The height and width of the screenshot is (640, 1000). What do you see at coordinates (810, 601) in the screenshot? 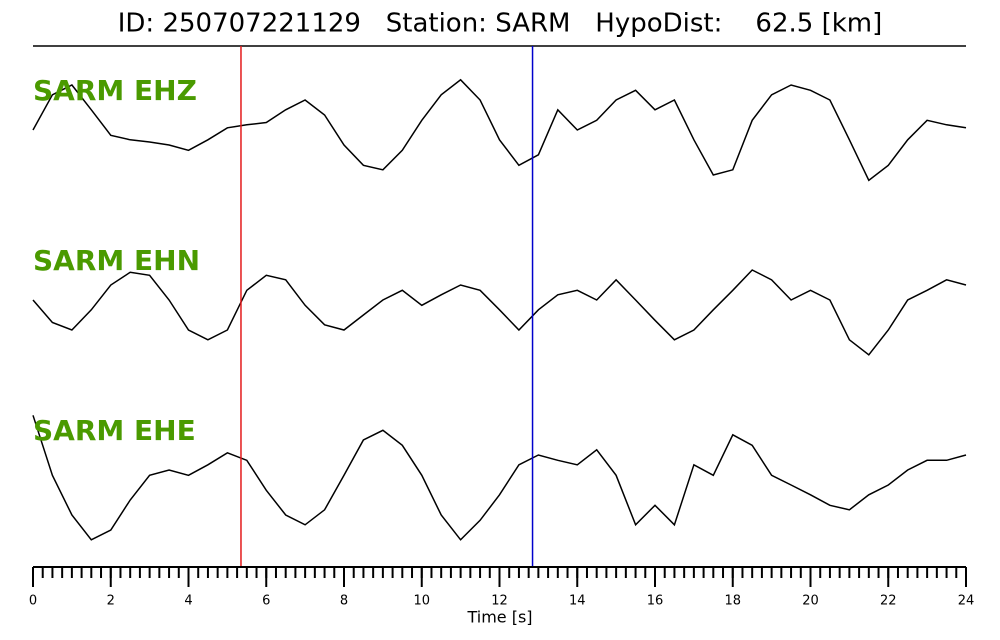
I see `x-tick-label: 20` at bounding box center [810, 601].